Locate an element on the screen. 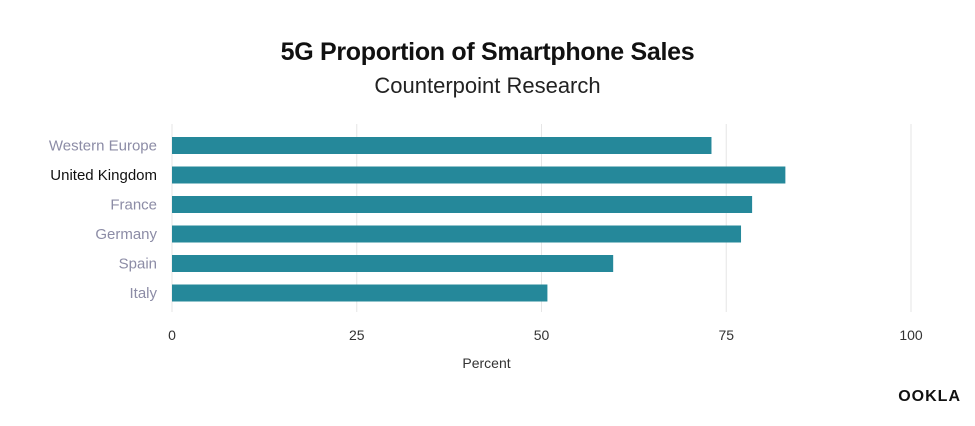 This screenshot has width=975, height=426. chart-title: 5G Proportion of Smartphone Sales is located at coordinates (487, 52).